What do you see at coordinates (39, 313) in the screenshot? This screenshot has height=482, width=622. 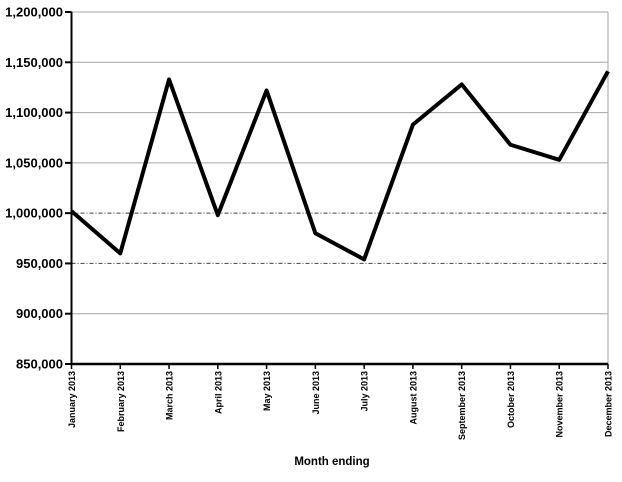 I see `y-tick-label: 900,000` at bounding box center [39, 313].